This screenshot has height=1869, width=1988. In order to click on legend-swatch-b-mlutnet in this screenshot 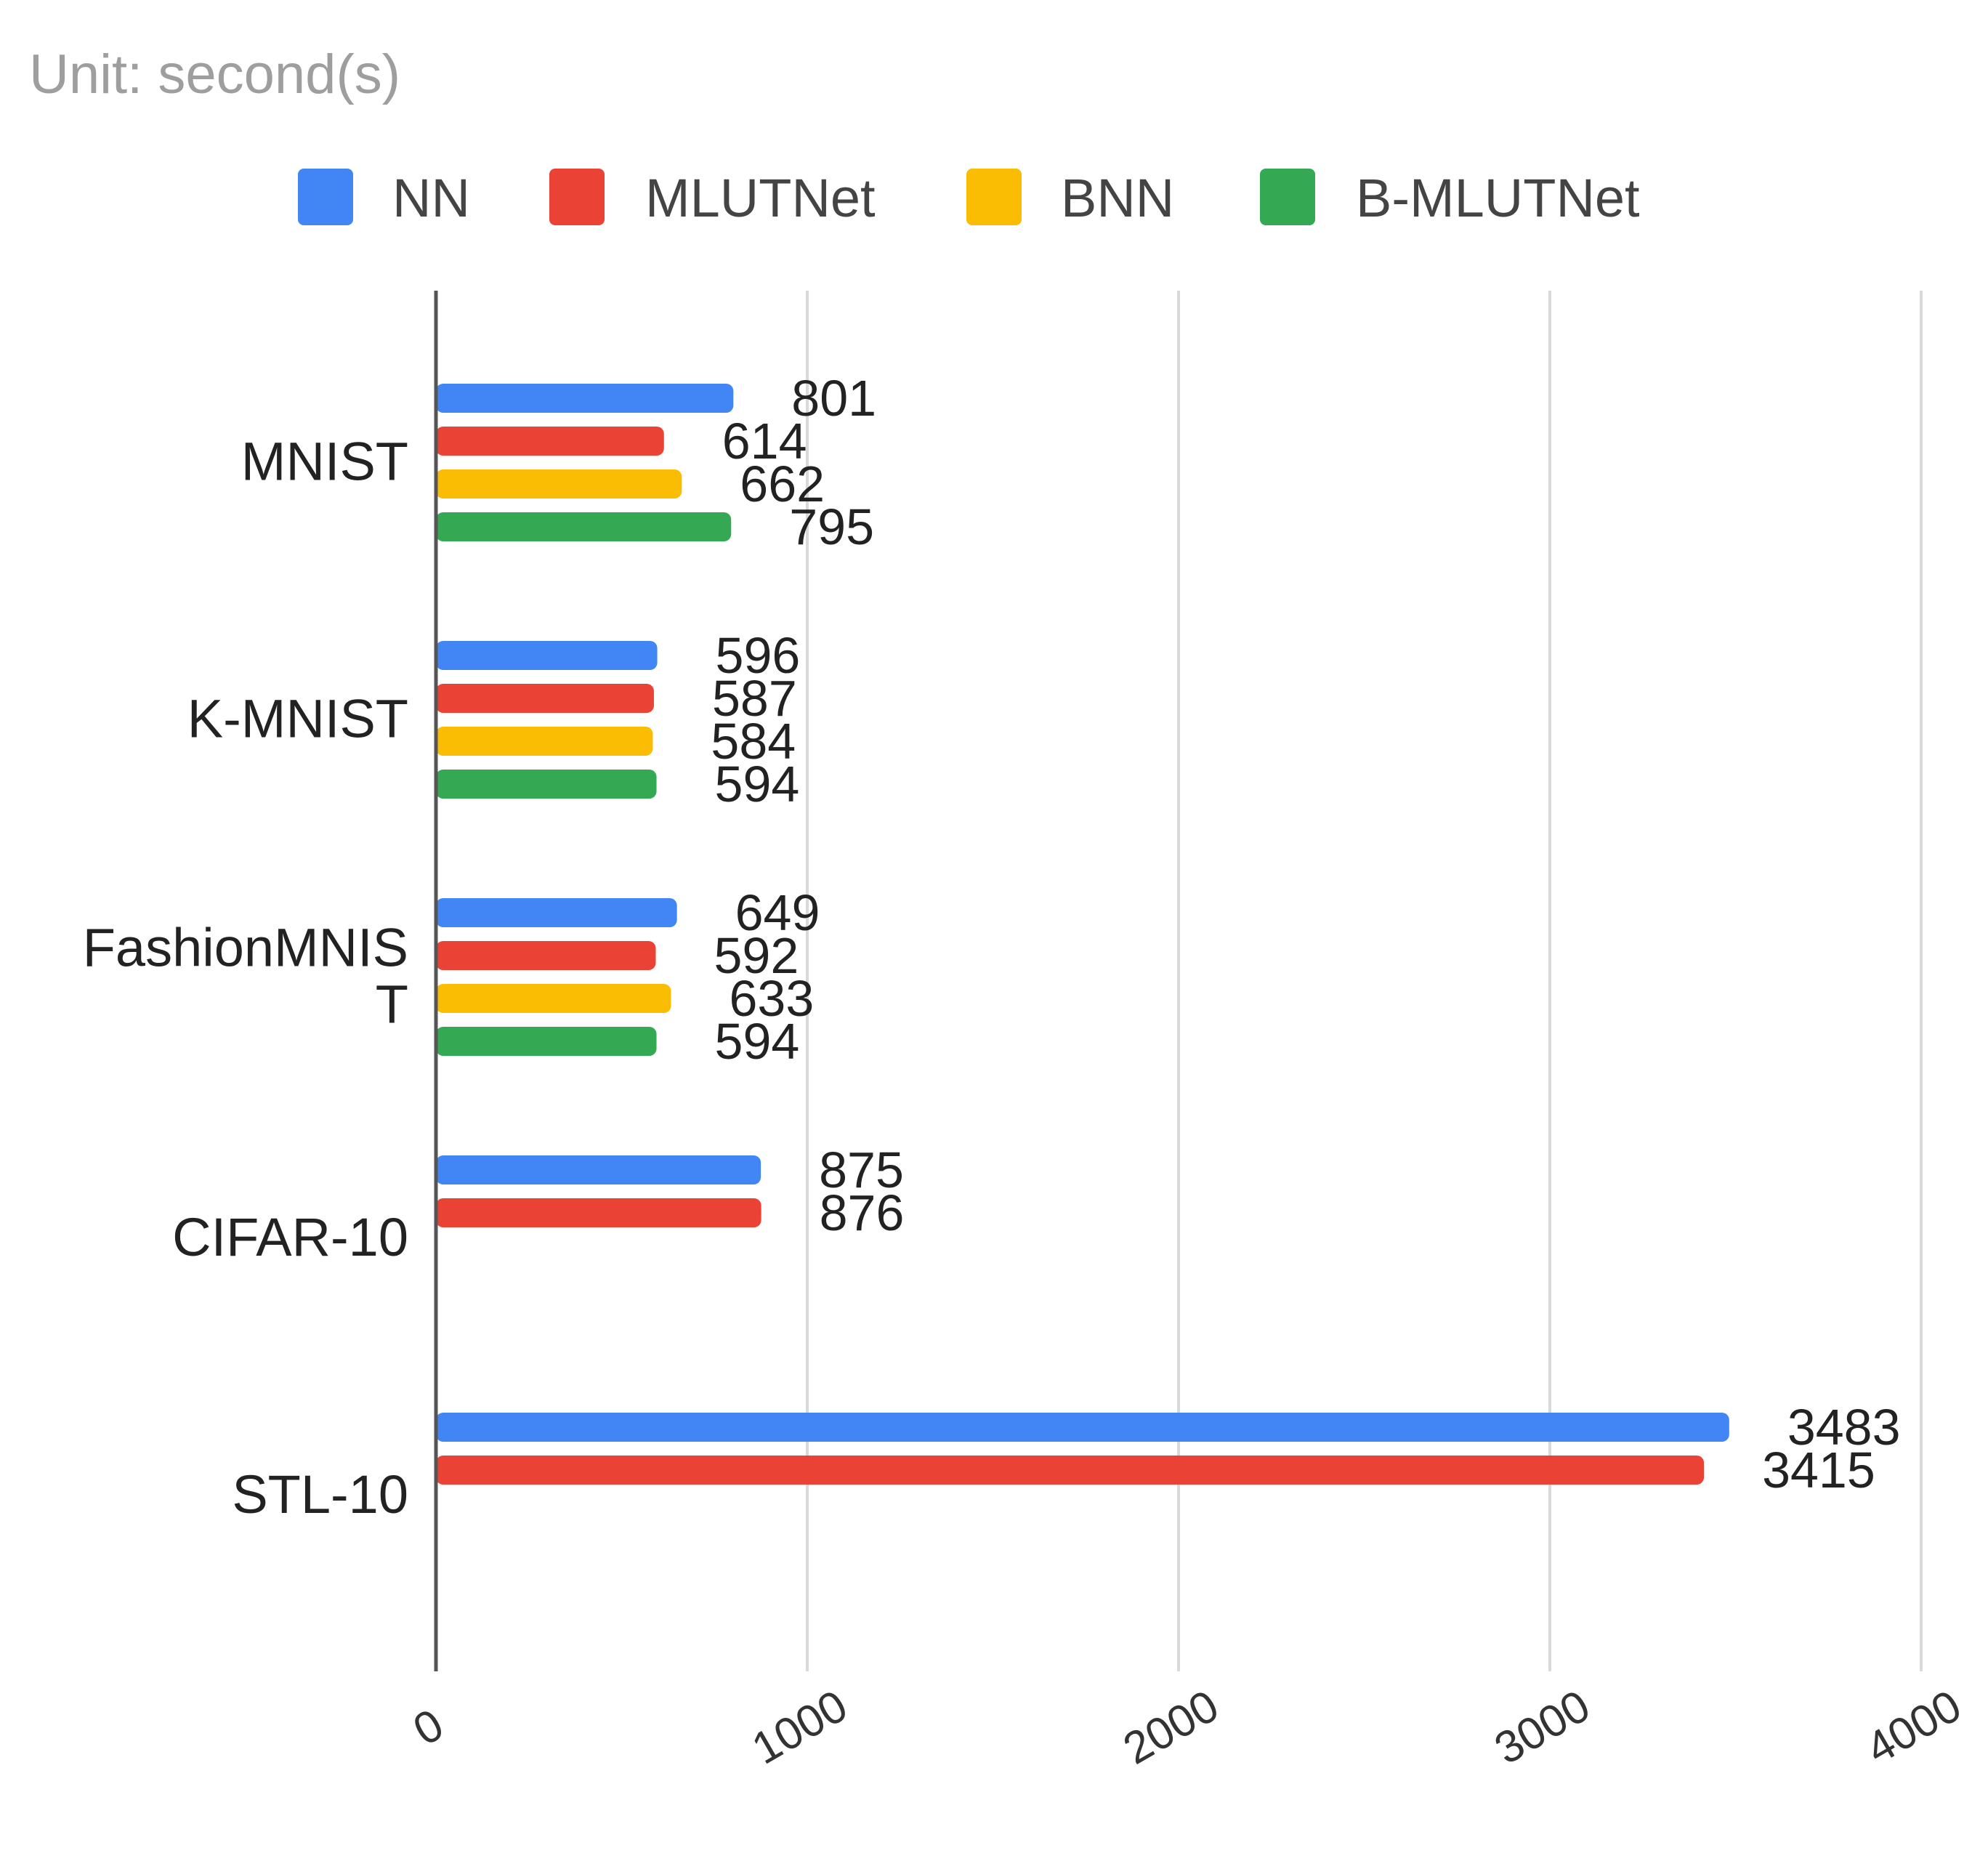, I will do `click(1287, 197)`.